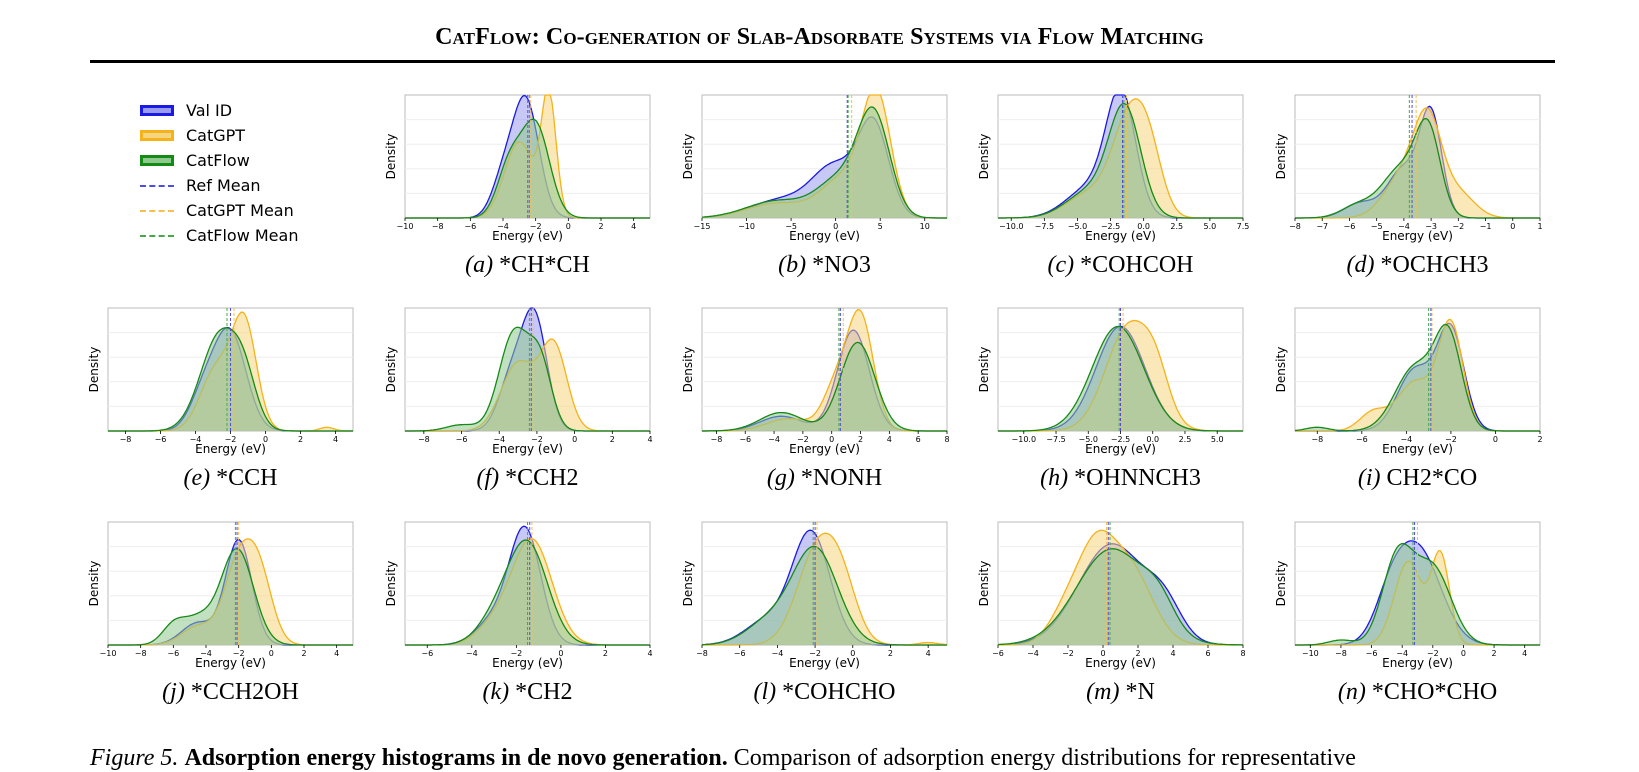 The width and height of the screenshot is (1639, 772). Describe the element at coordinates (1133, 265) in the screenshot. I see `panel-adsorbate: *COHCOH` at that location.